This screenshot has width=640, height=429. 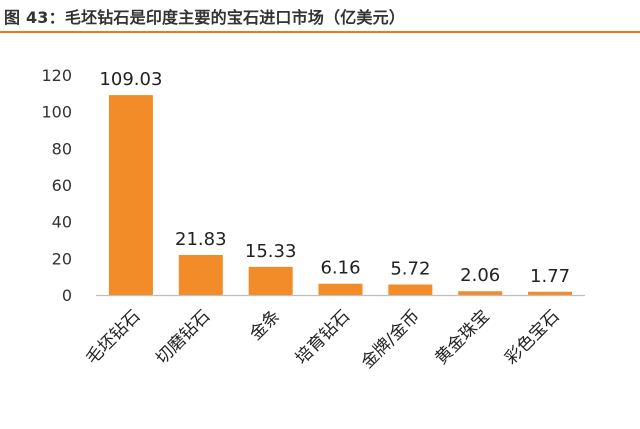 What do you see at coordinates (323, 337) in the screenshot?
I see `x-category-label: 培育钻石` at bounding box center [323, 337].